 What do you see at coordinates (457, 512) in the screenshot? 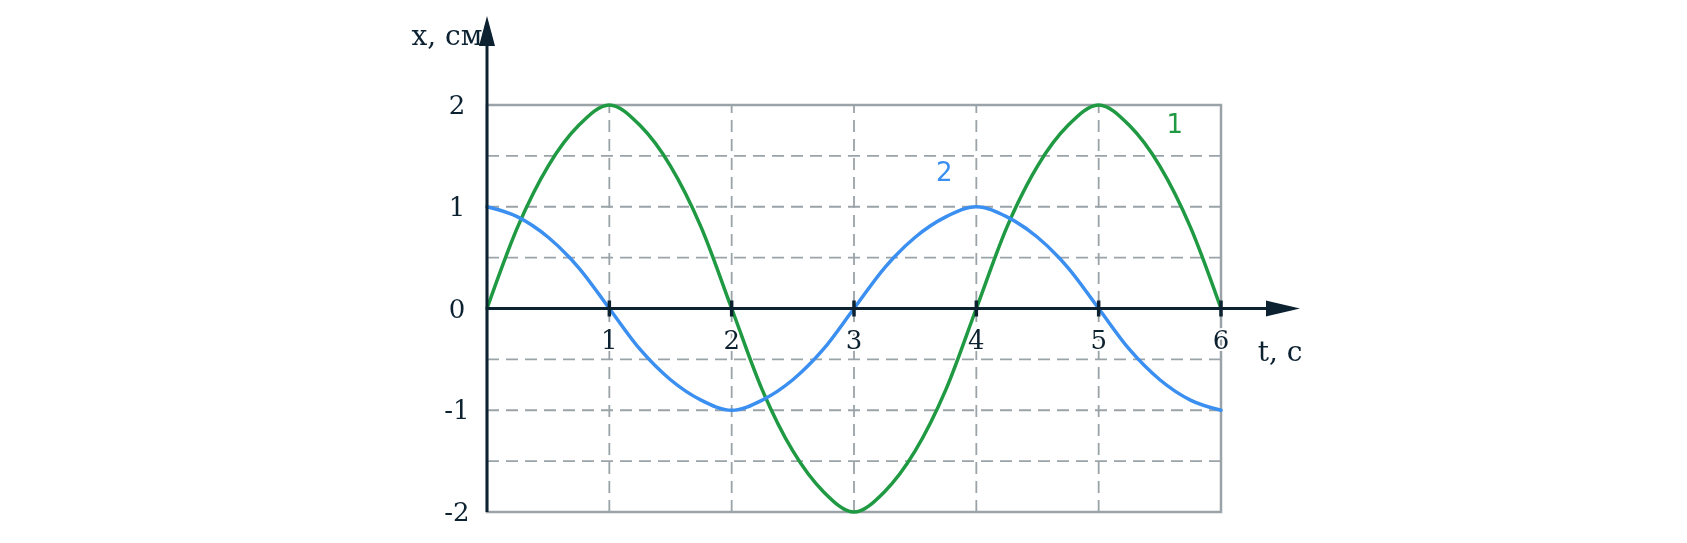
I see `y-tick-label: -2` at bounding box center [457, 512].